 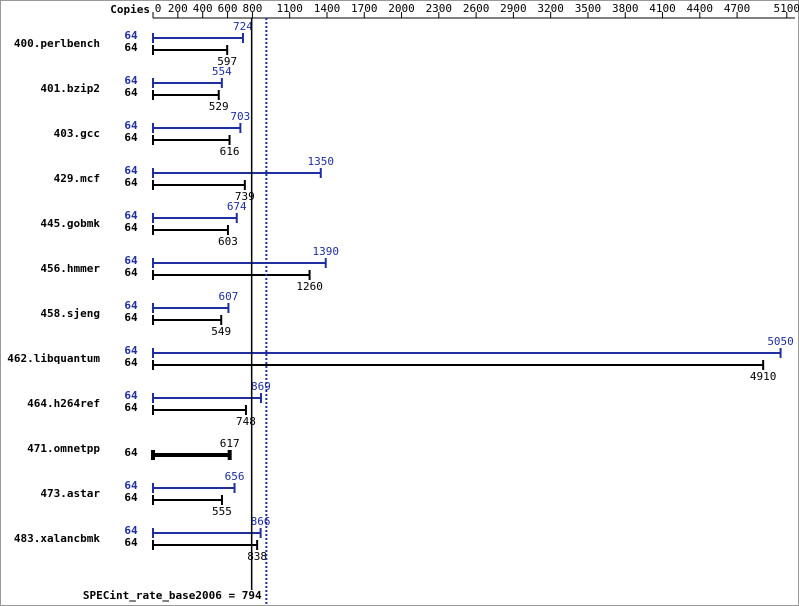 What do you see at coordinates (227, 61) in the screenshot?
I see `value-label: 597` at bounding box center [227, 61].